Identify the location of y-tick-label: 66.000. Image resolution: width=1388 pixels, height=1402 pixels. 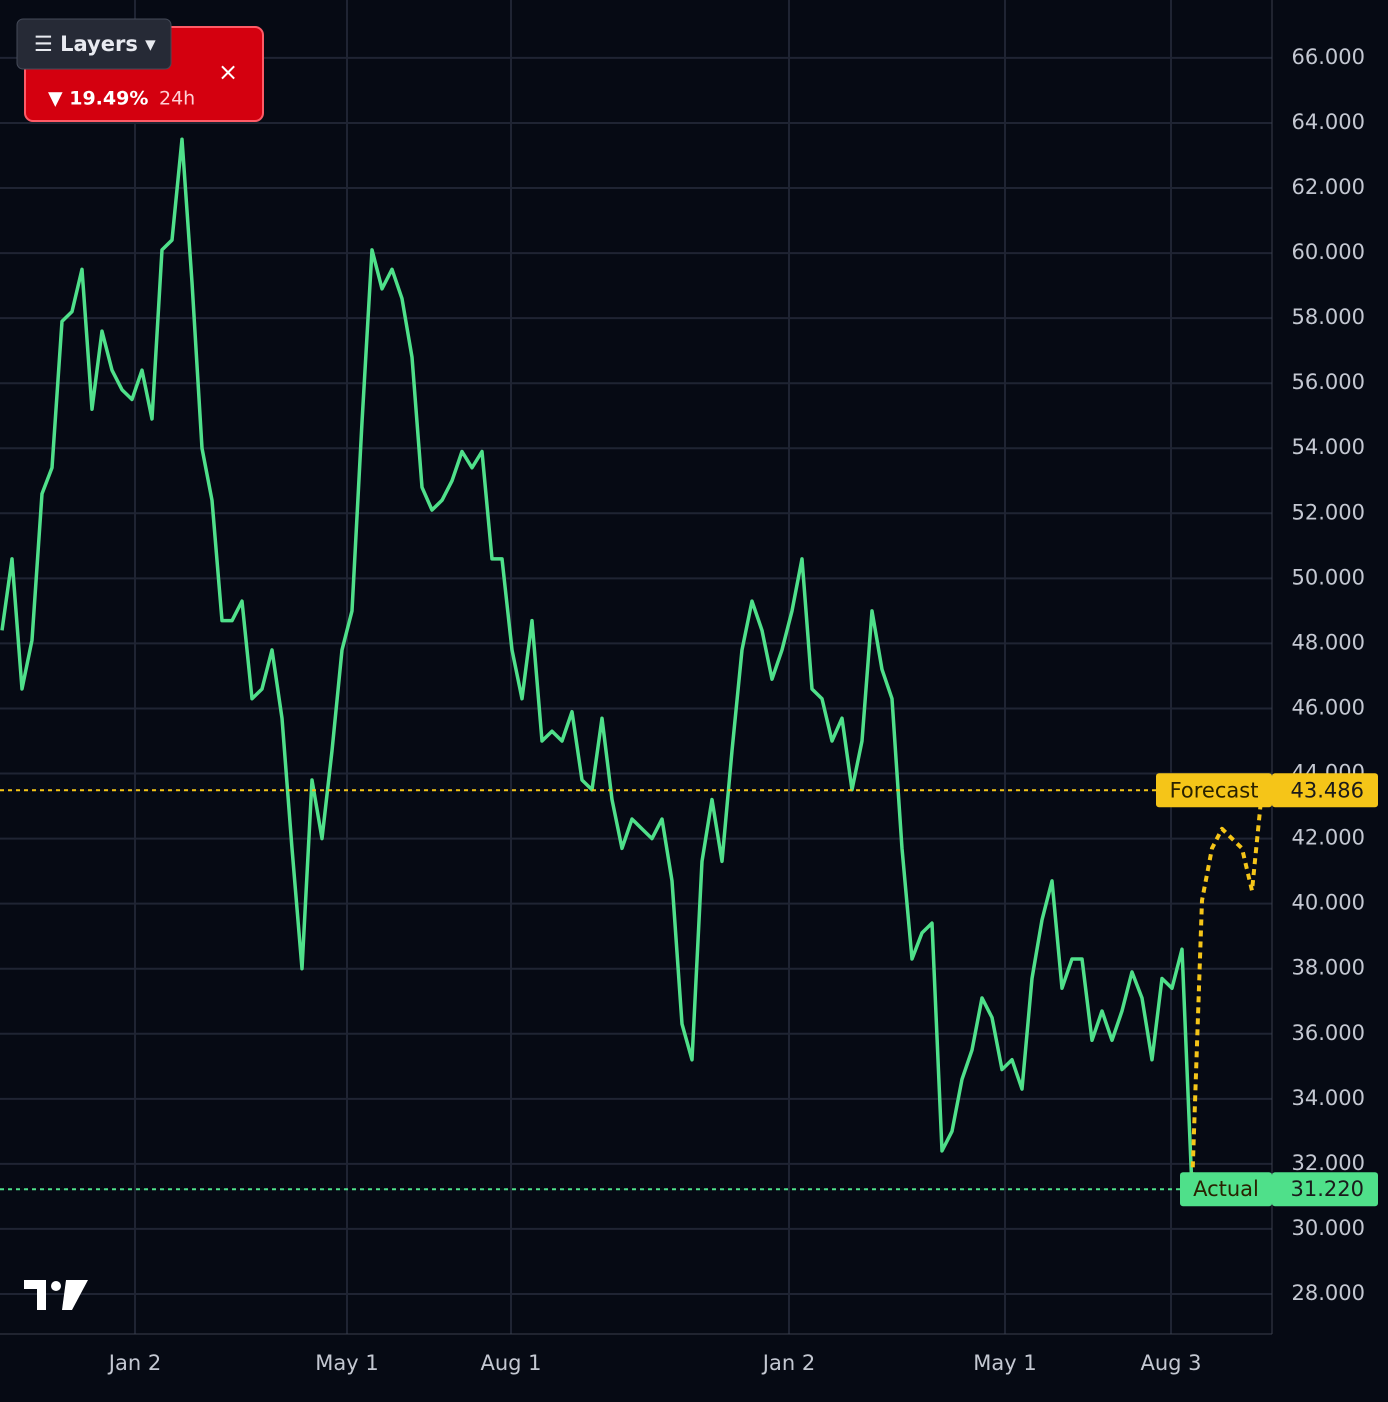
(1328, 57).